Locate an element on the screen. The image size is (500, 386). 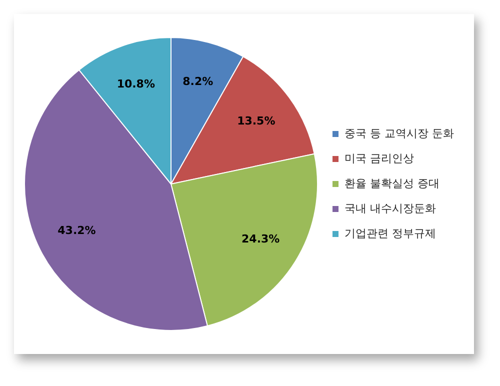
legend-label: 기업관련 정부규제 is located at coordinates (390, 233).